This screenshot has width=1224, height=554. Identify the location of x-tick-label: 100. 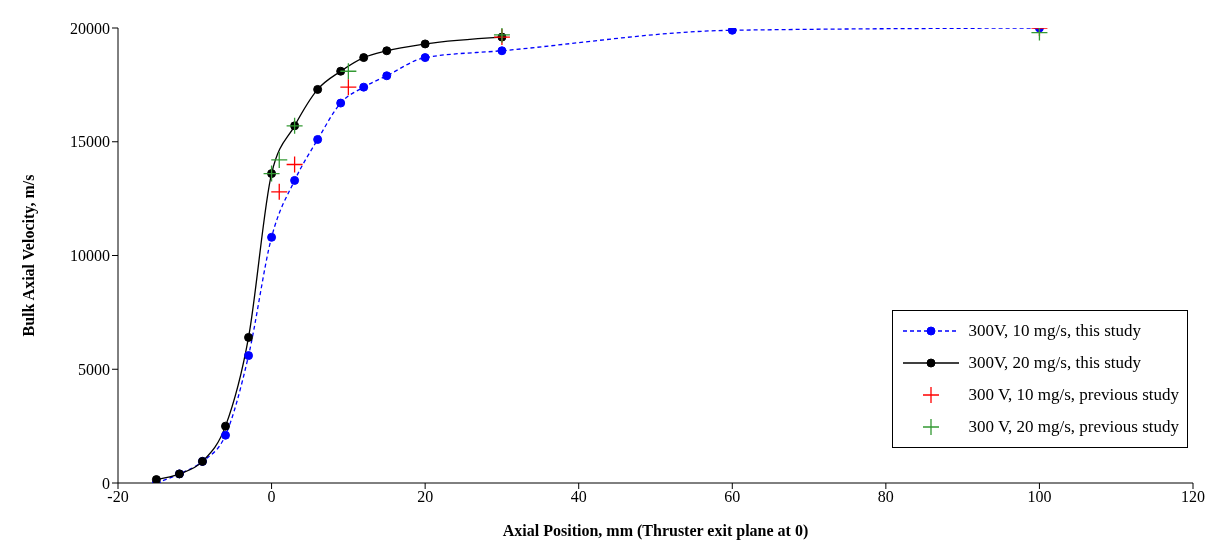
(1039, 497).